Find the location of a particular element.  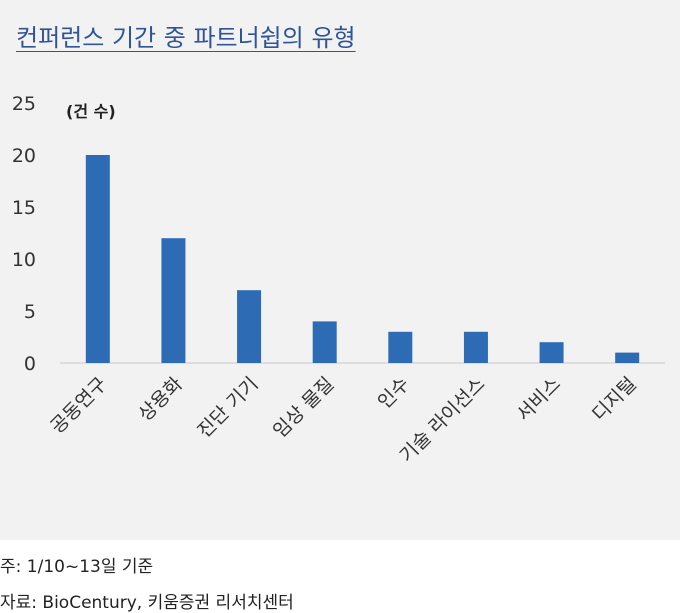

y-tick-label: 20 is located at coordinates (24, 156).